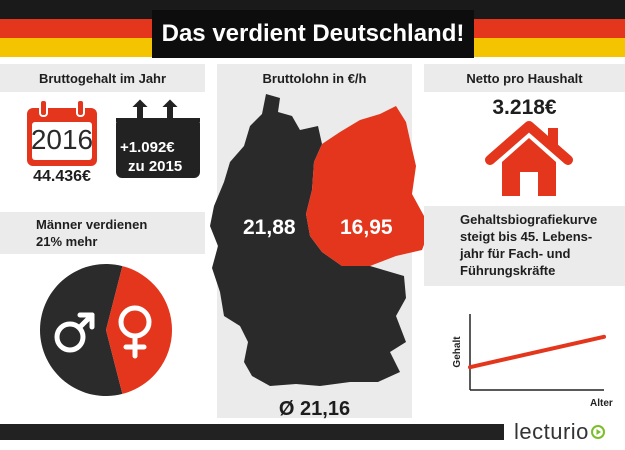  What do you see at coordinates (155, 166) in the screenshot?
I see `increase-compare: zu 2015` at bounding box center [155, 166].